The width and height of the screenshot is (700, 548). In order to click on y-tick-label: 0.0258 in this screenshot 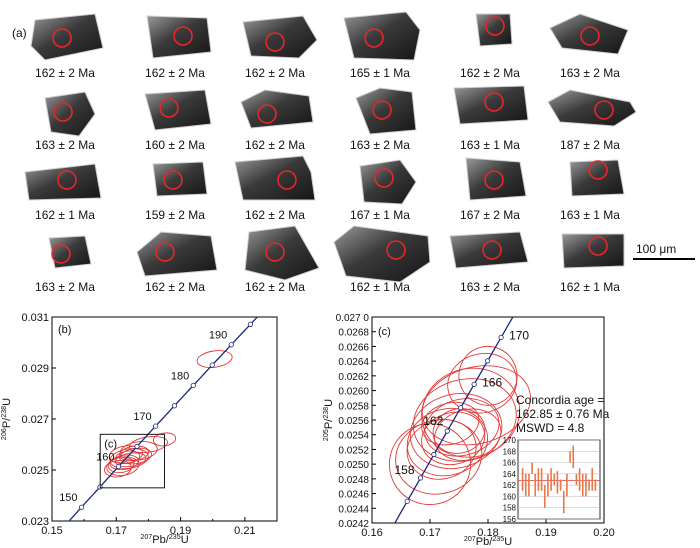, I will do `click(353, 406)`.